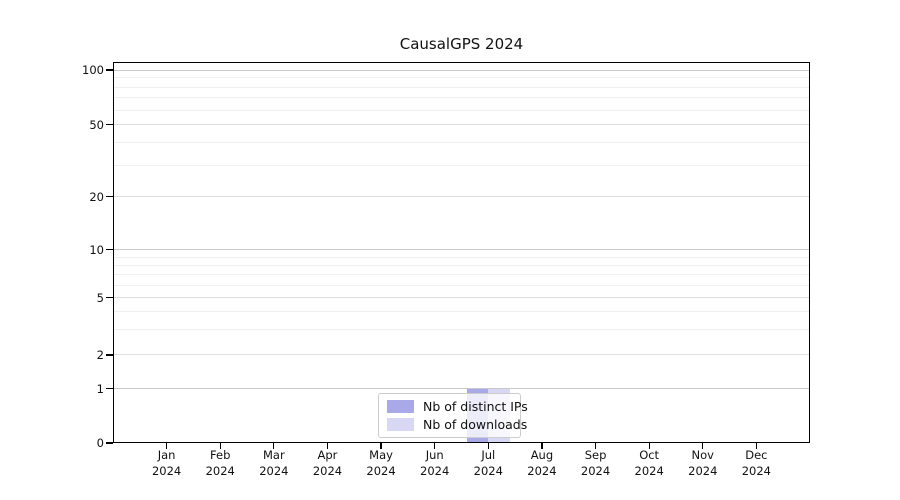  What do you see at coordinates (435, 463) in the screenshot?
I see `x-tick-label: Jun 2024` at bounding box center [435, 463].